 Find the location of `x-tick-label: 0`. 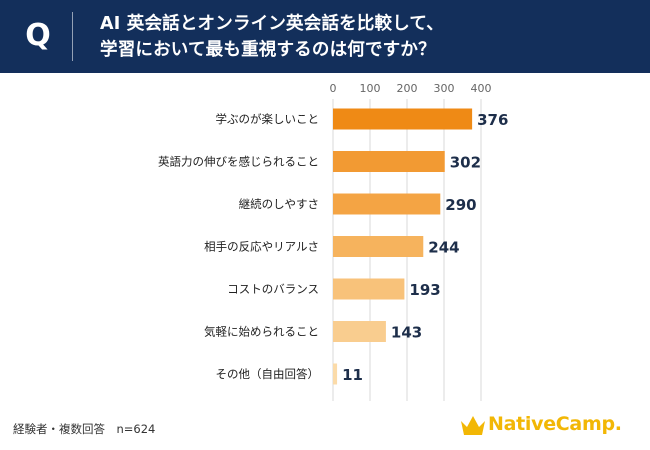

x-tick-label: 0 is located at coordinates (333, 88).